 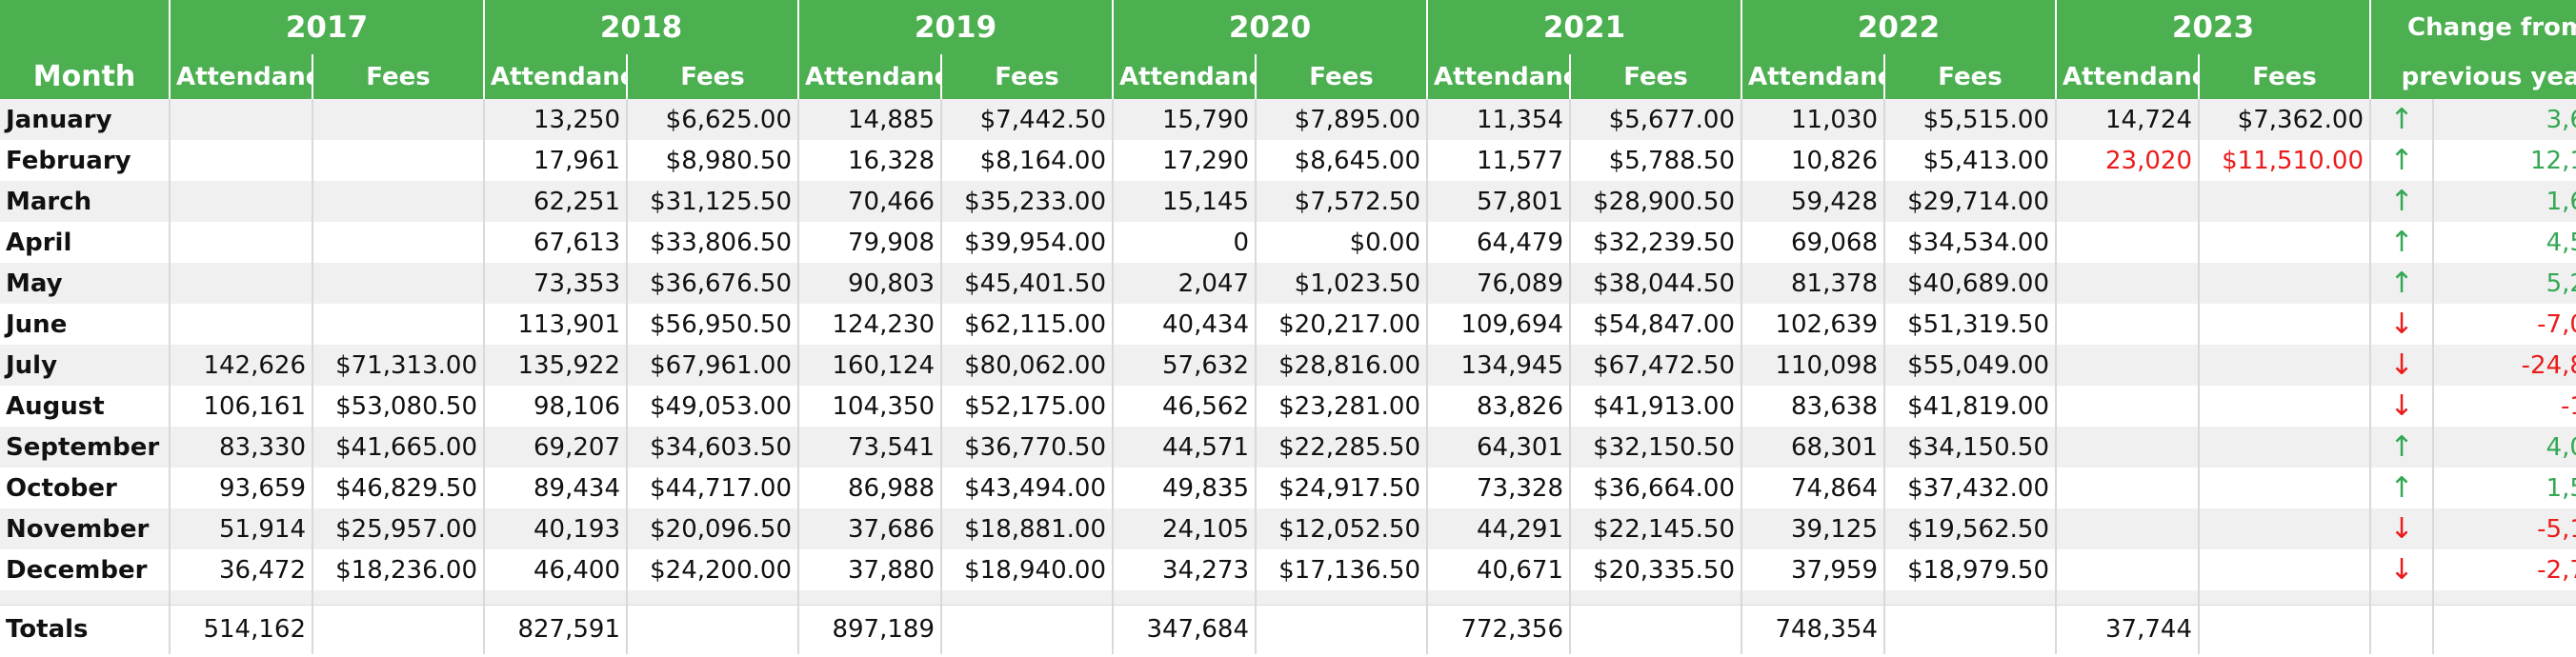 What do you see at coordinates (1813, 366) in the screenshot?
I see `attendance-cell: 110,098` at bounding box center [1813, 366].